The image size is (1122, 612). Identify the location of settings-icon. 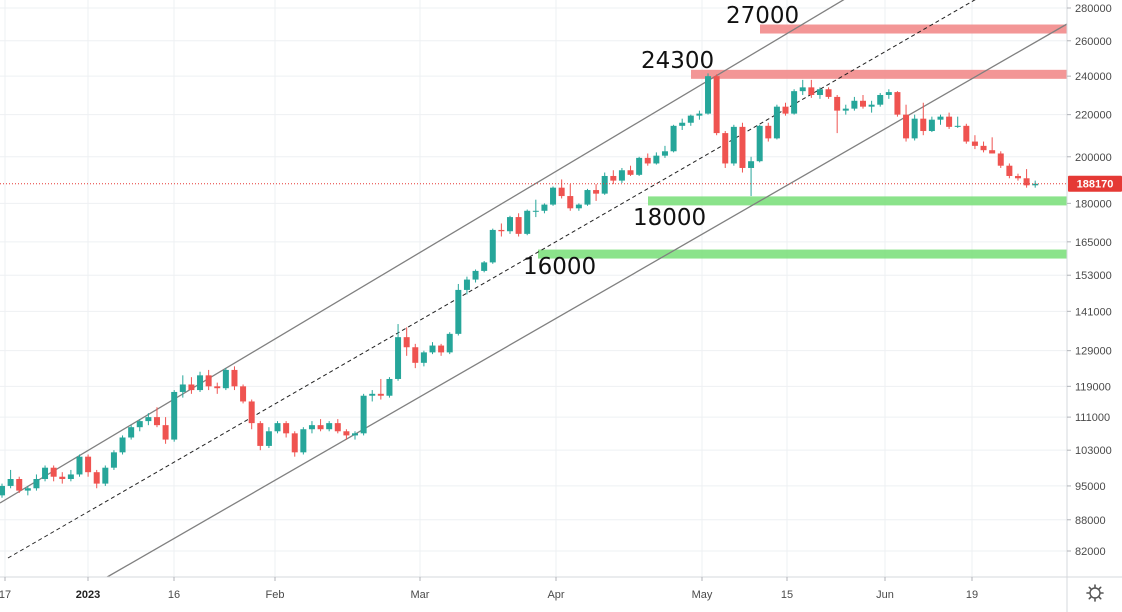
(1095, 593).